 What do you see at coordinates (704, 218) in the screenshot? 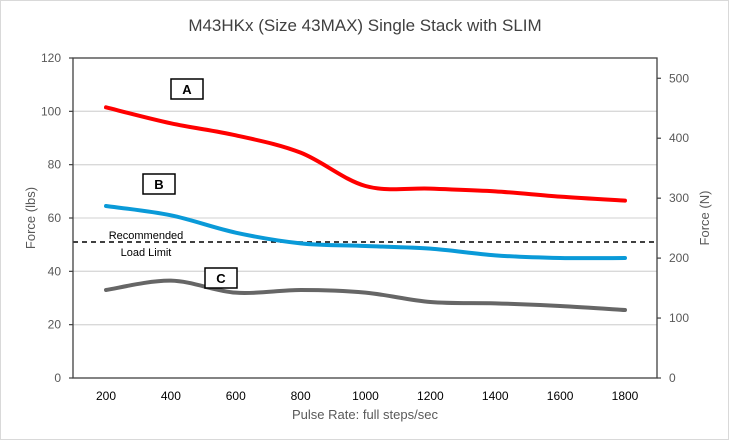
I see `y2-axis-label: Force (N)` at bounding box center [704, 218].